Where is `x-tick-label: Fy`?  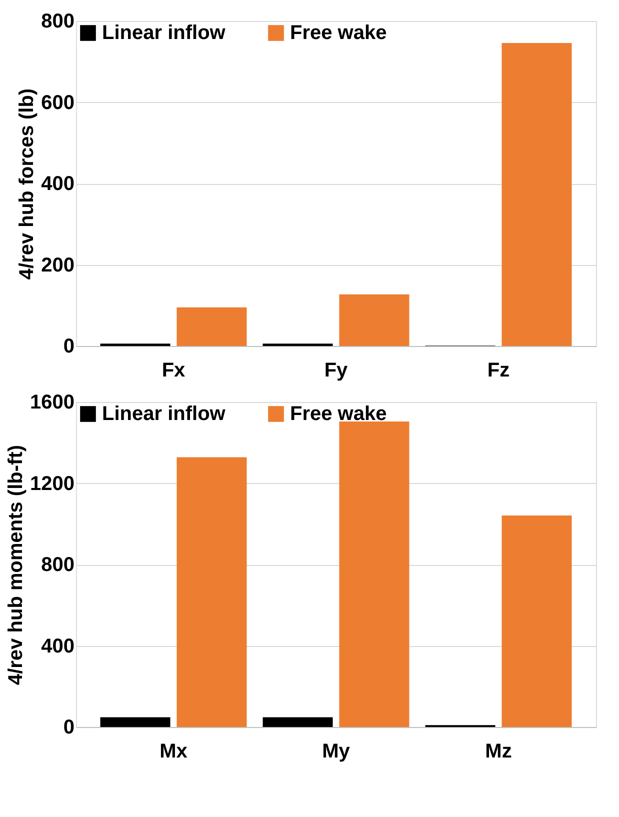 x-tick-label: Fy is located at coordinates (336, 371).